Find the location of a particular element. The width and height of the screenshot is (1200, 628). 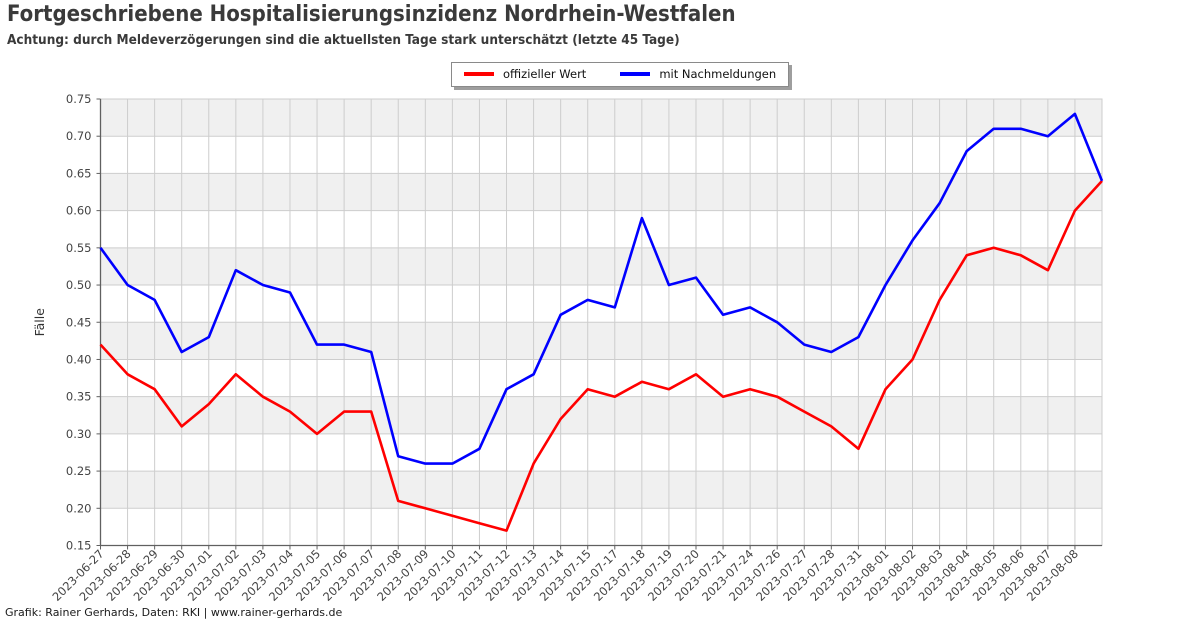

svg-text: 0.50 is located at coordinates (79, 285).